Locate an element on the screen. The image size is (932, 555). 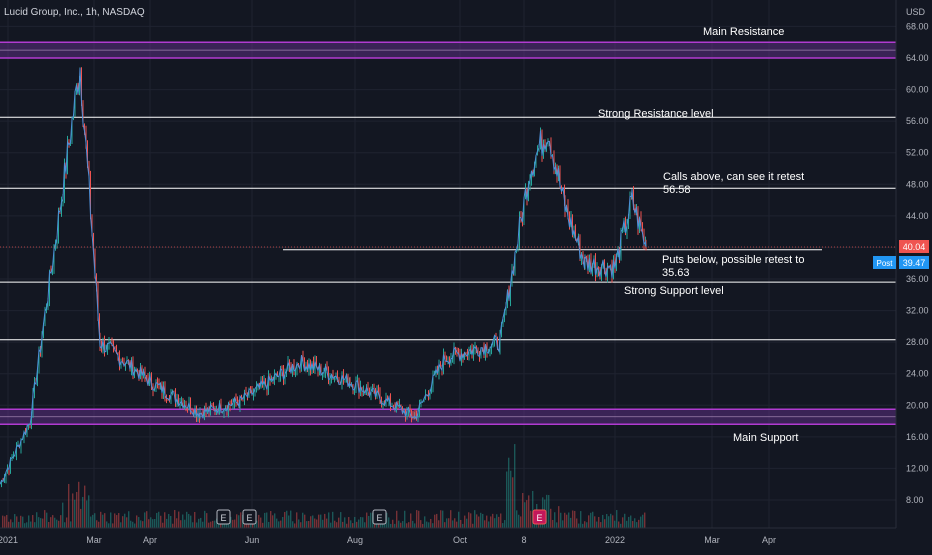
strong-resistance-label: Strong Resistance level is located at coordinates (656, 114).